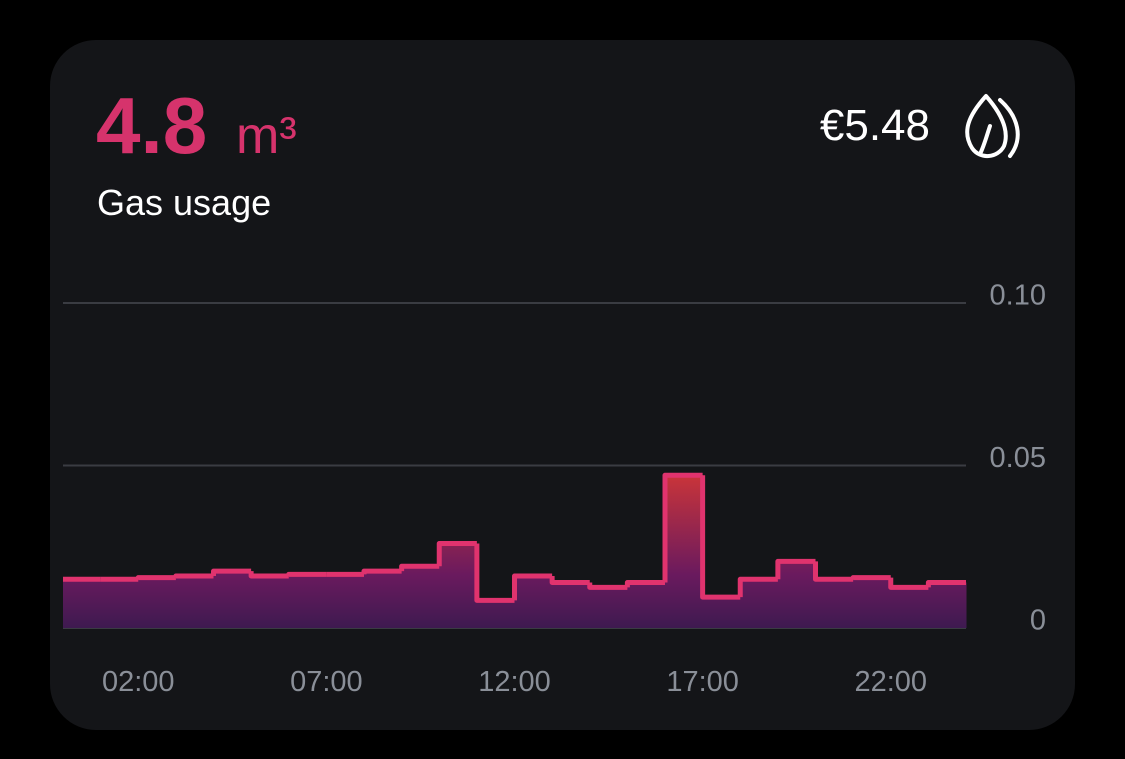 The image size is (1125, 759). Describe the element at coordinates (151, 125) in the screenshot. I see `usage-value: 4.8` at that location.